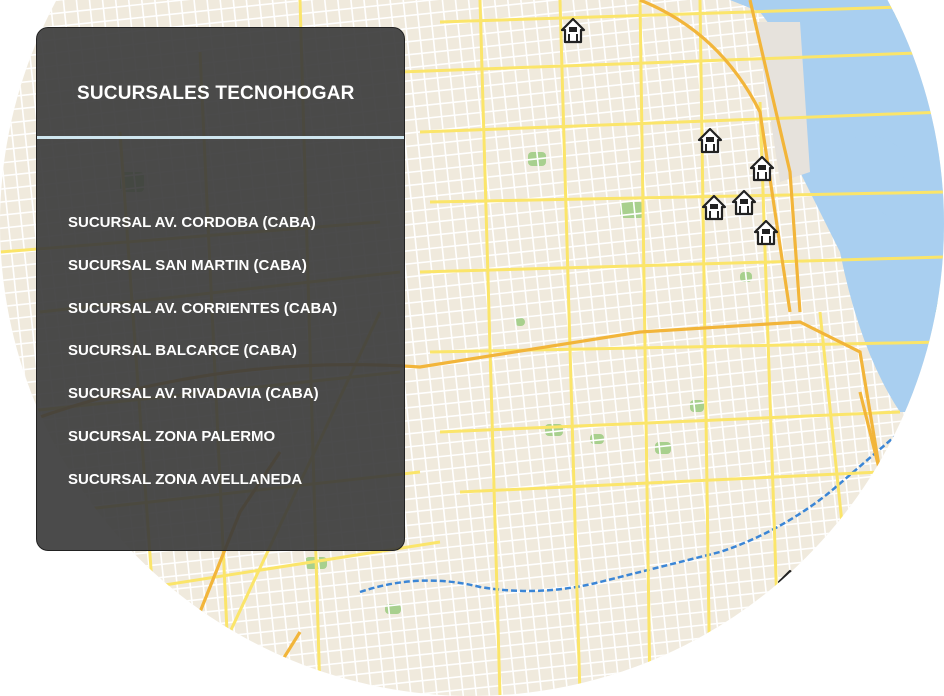 This screenshot has width=944, height=696. Describe the element at coordinates (782, 102) in the screenshot. I see `port-dock` at that location.